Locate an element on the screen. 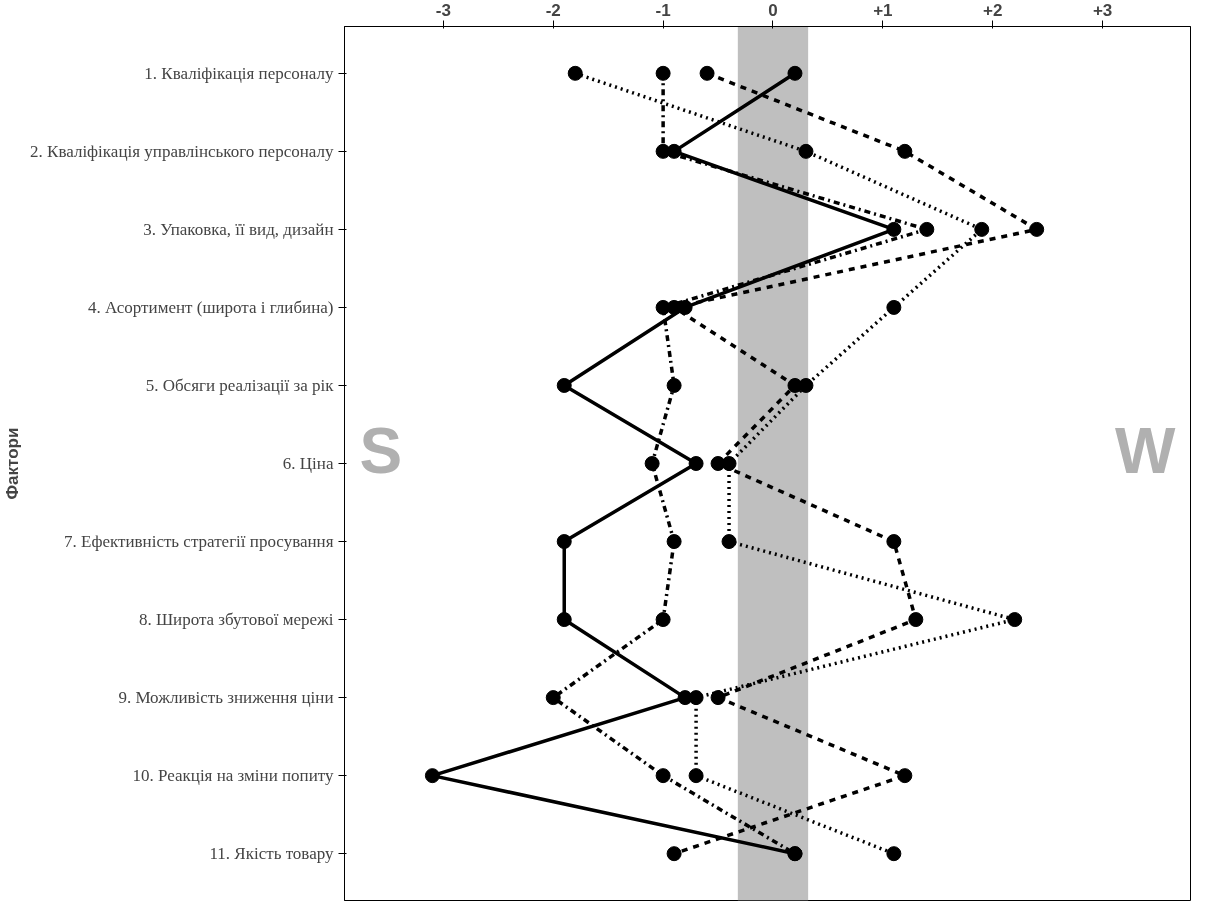  y-tick-label: 7. Ефективність стратегії просування is located at coordinates (199, 542).